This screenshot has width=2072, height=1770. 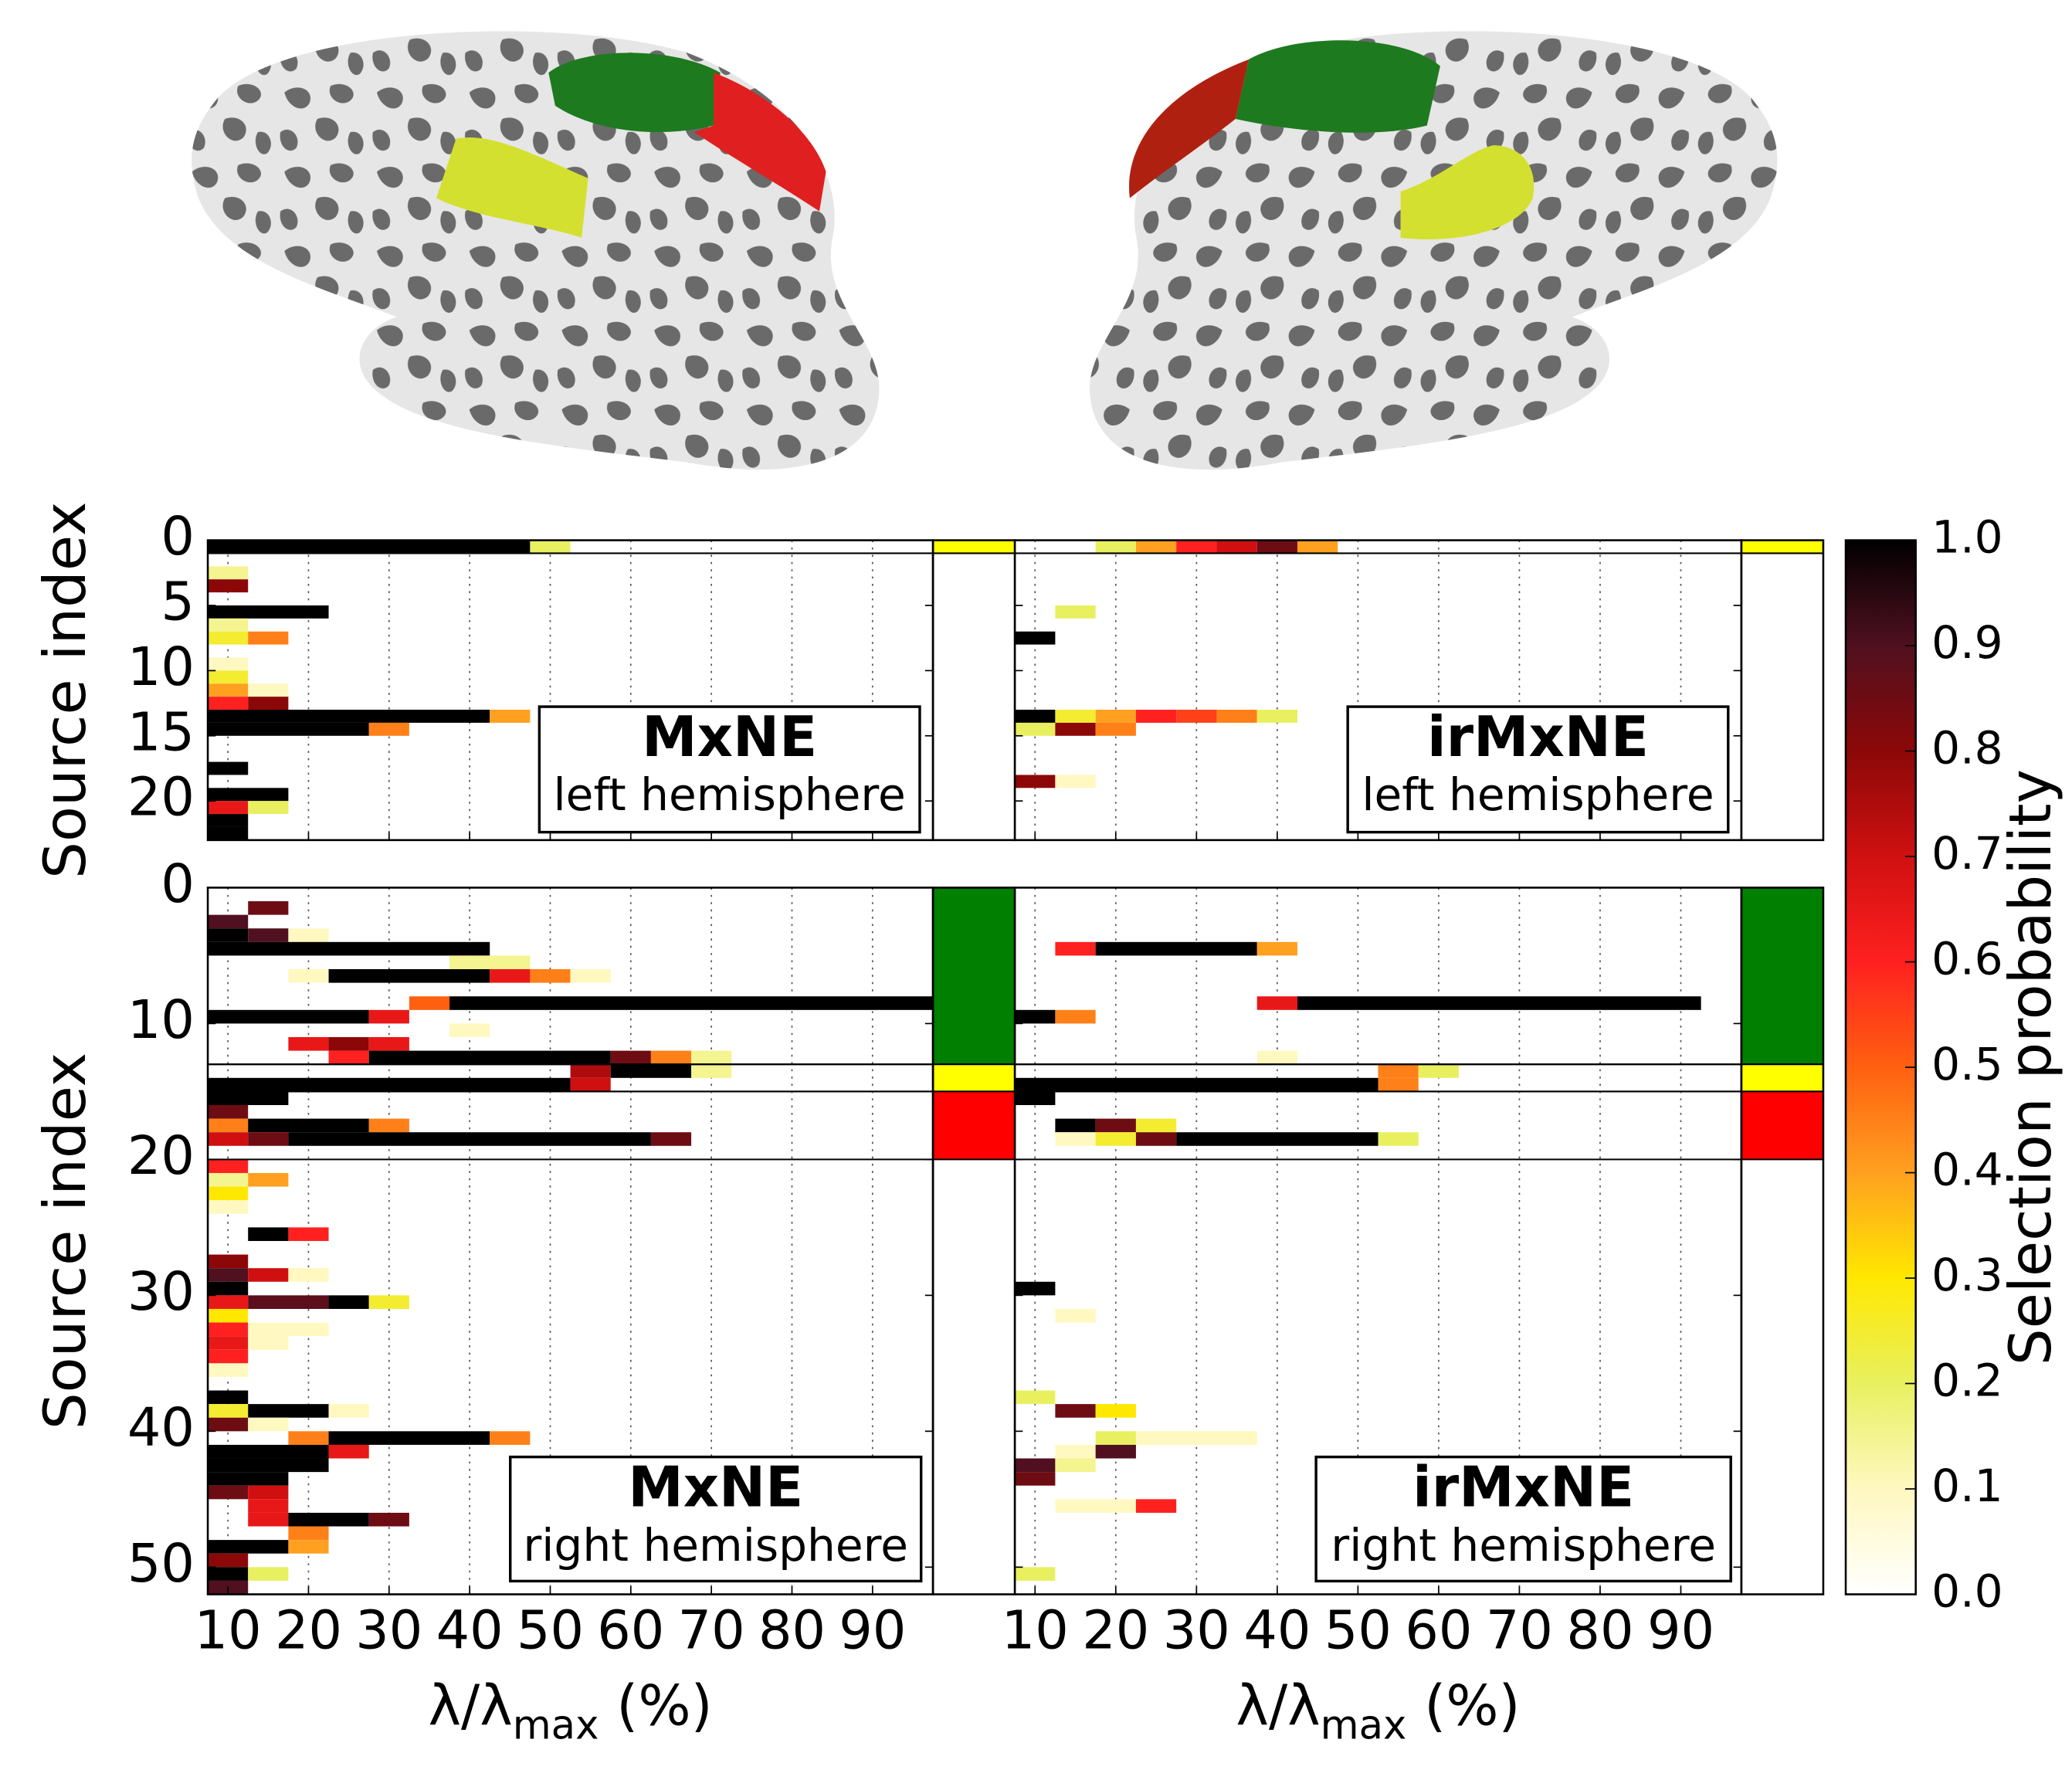 What do you see at coordinates (308, 1630) in the screenshot?
I see `x-tick-label: 20` at bounding box center [308, 1630].